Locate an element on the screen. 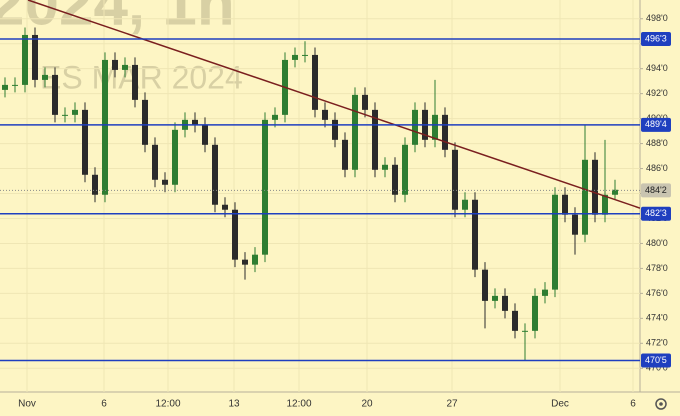  x-tick-label: Nov is located at coordinates (27, 404).